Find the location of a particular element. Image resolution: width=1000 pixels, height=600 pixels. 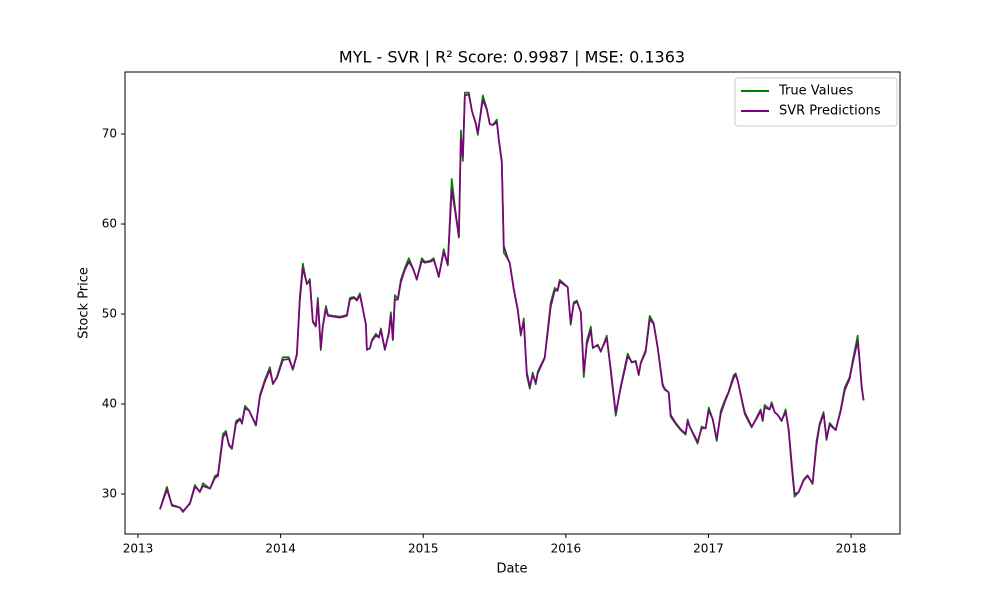

x-tick-label: 2014 is located at coordinates (280, 549).